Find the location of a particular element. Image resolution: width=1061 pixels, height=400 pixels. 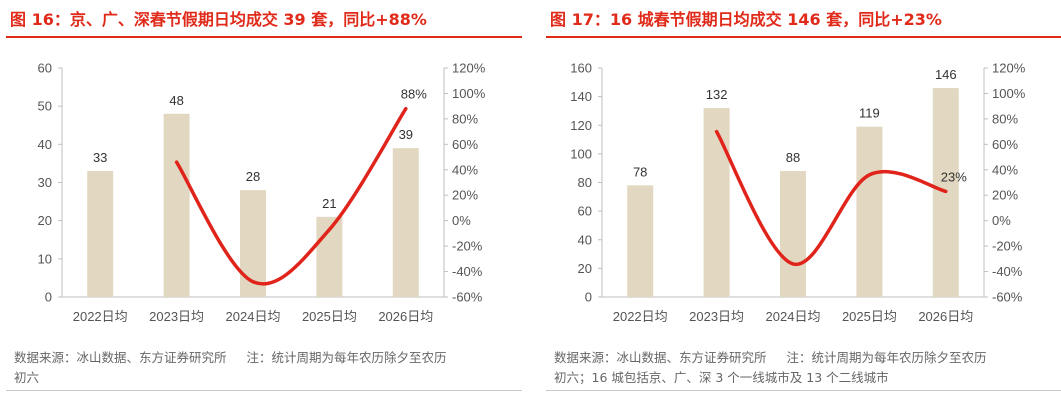

note-text-continued: 初六；16 城包括京、广、深 3 个一线城市及 13 个二线城市 is located at coordinates (721, 377).